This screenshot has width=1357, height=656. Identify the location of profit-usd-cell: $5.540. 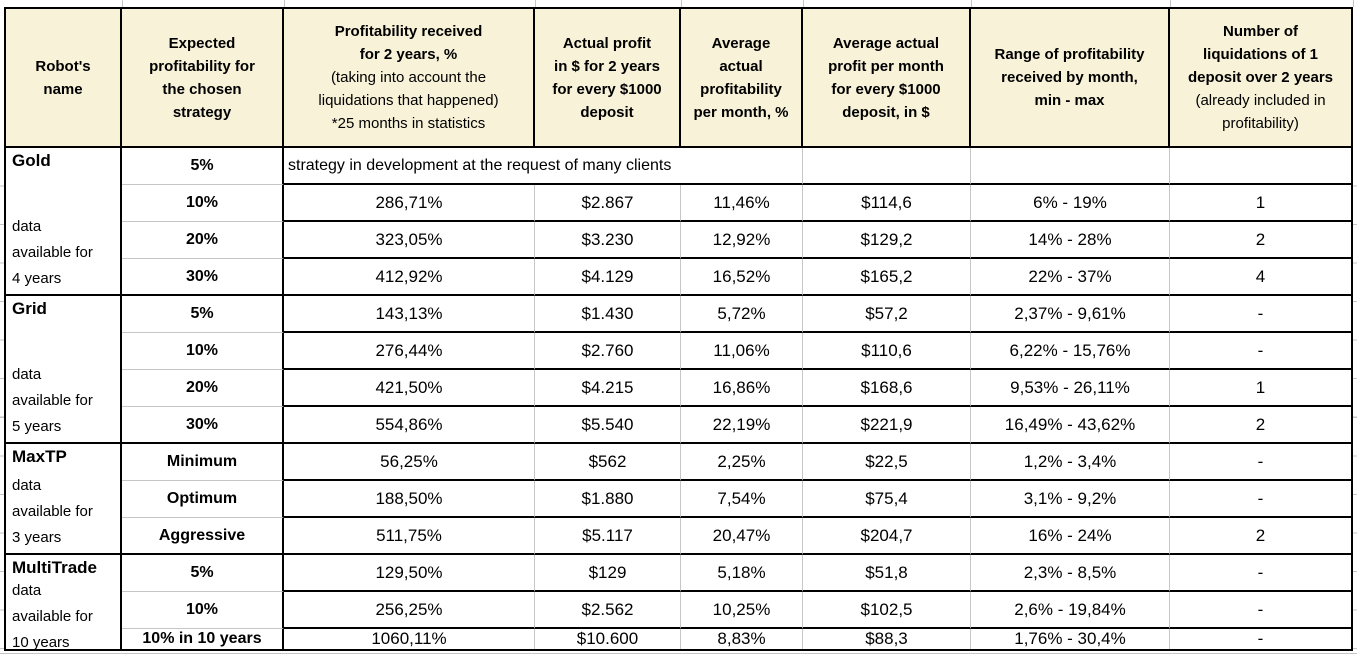
(608, 425).